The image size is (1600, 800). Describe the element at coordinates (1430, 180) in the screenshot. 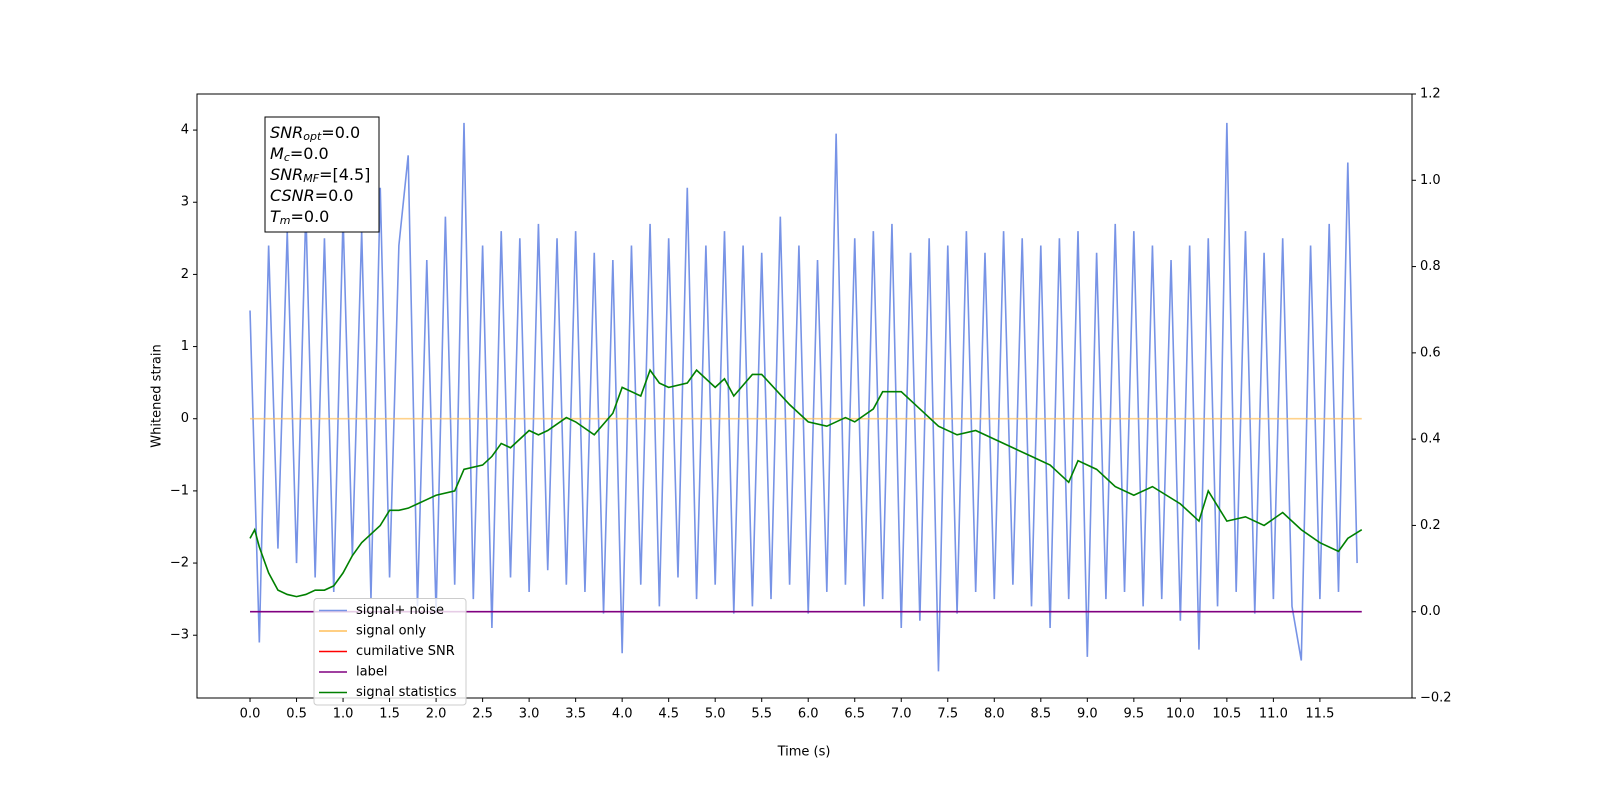

I see `y2-tick-label: 1.0` at that location.